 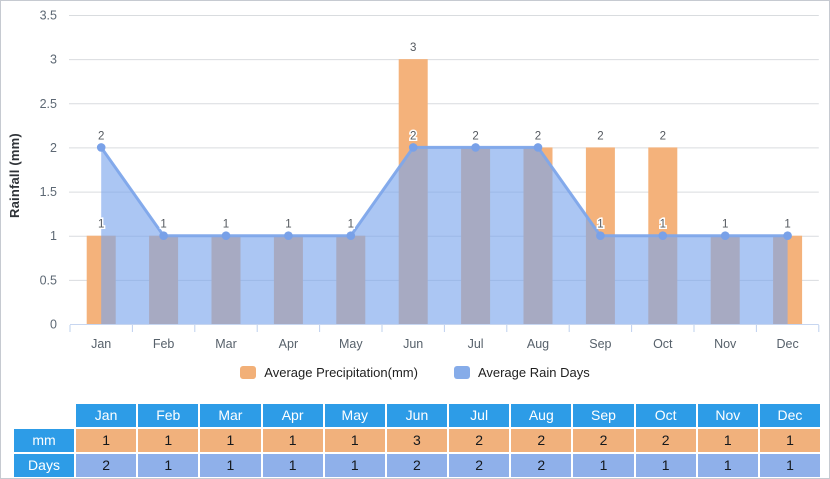 I want to click on y-axis-title: Rainfall (mm), so click(x=14, y=176).